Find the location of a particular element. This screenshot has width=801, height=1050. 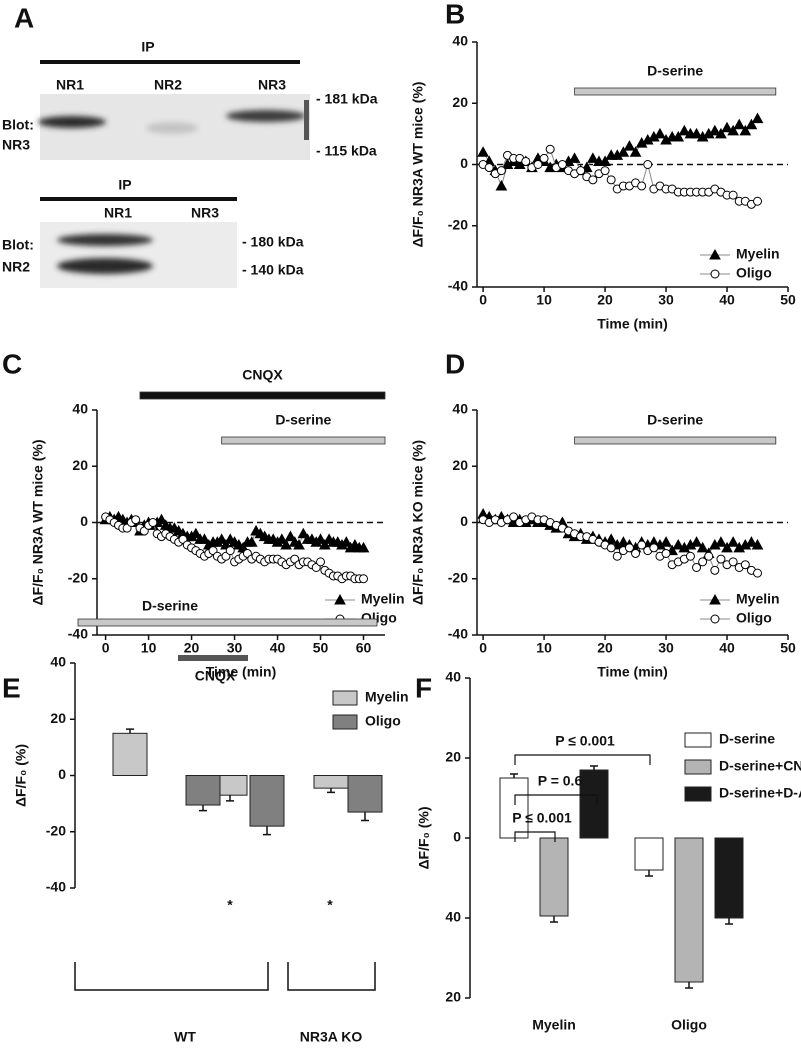

x-tick-label: Myelin is located at coordinates (554, 1025).